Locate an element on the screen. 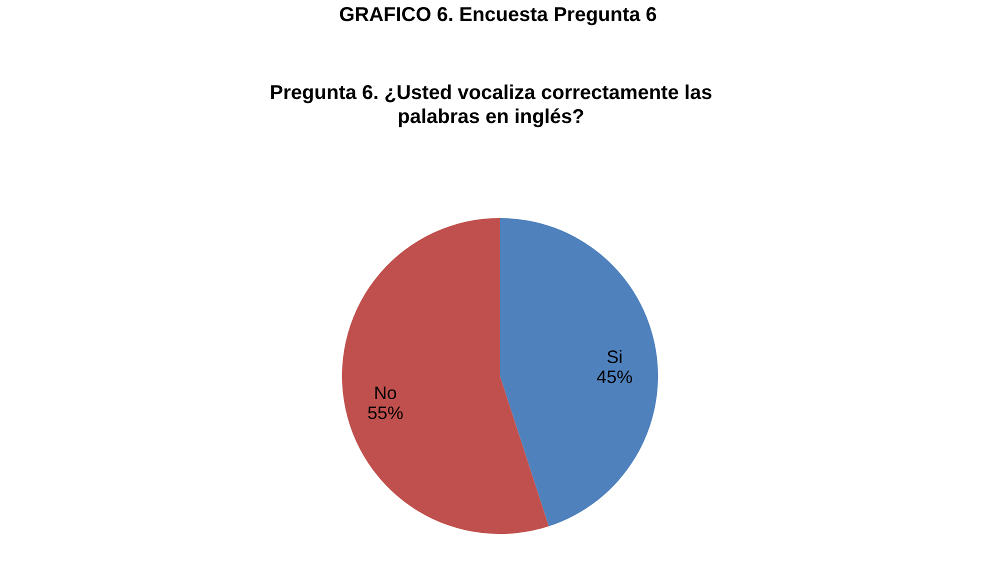 Image resolution: width=981 pixels, height=579 pixels. slice-label: No is located at coordinates (385, 393).